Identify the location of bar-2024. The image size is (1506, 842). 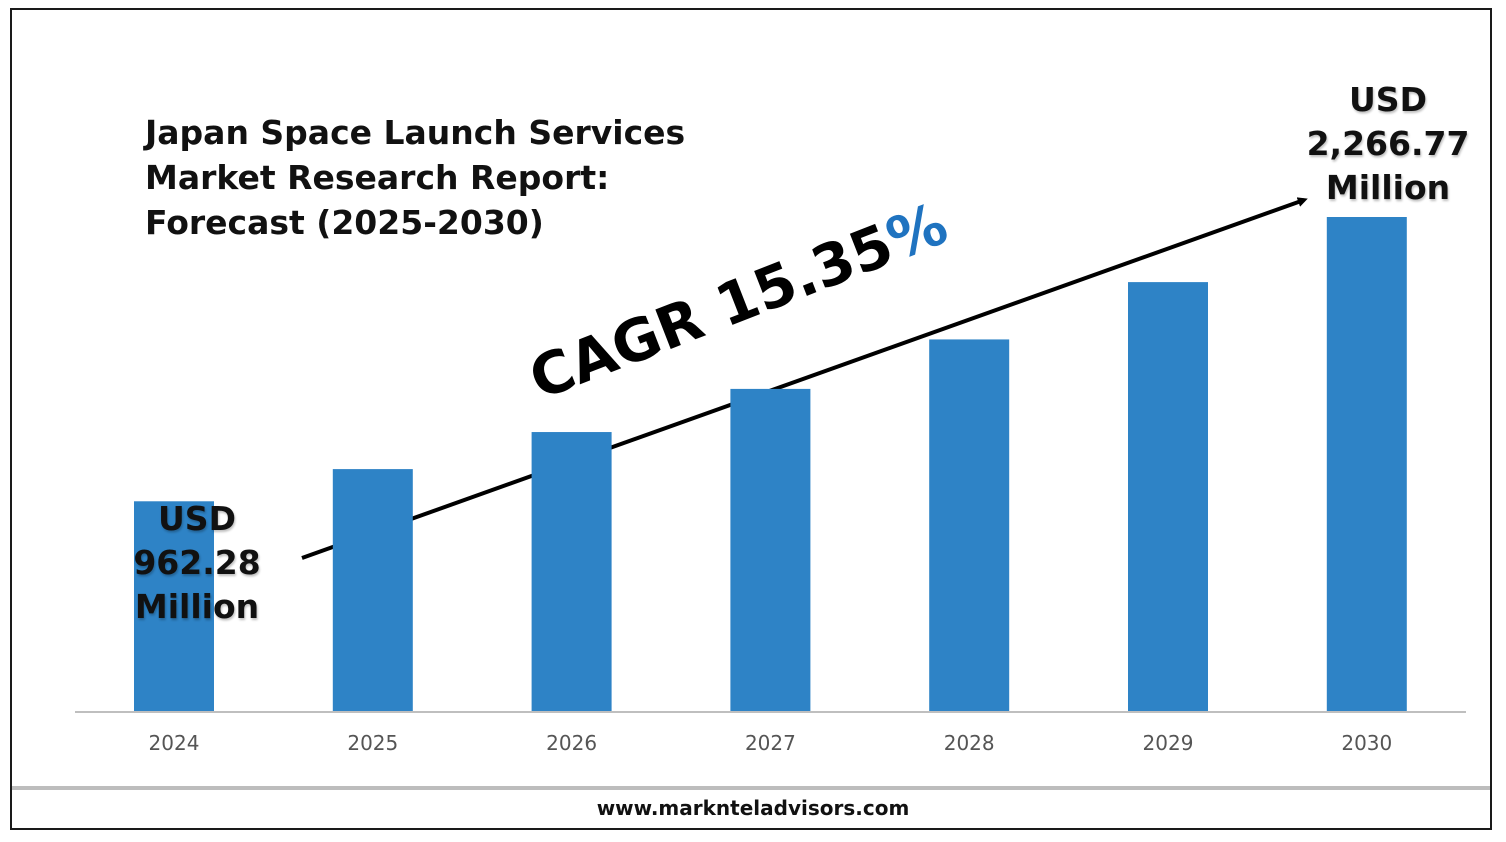
(174, 606).